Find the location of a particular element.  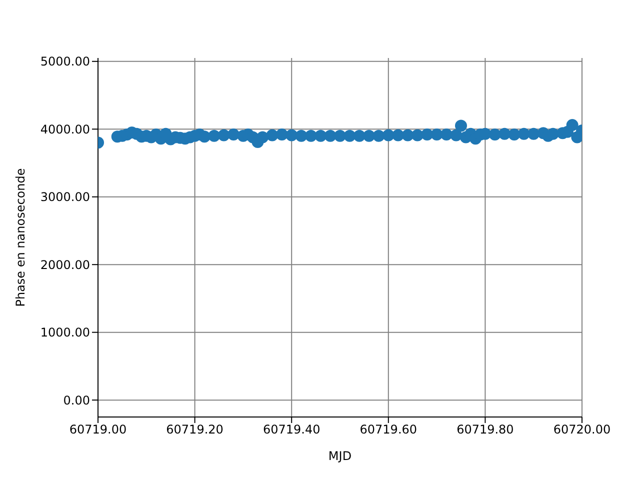

x-axis-title: MJD is located at coordinates (340, 456).